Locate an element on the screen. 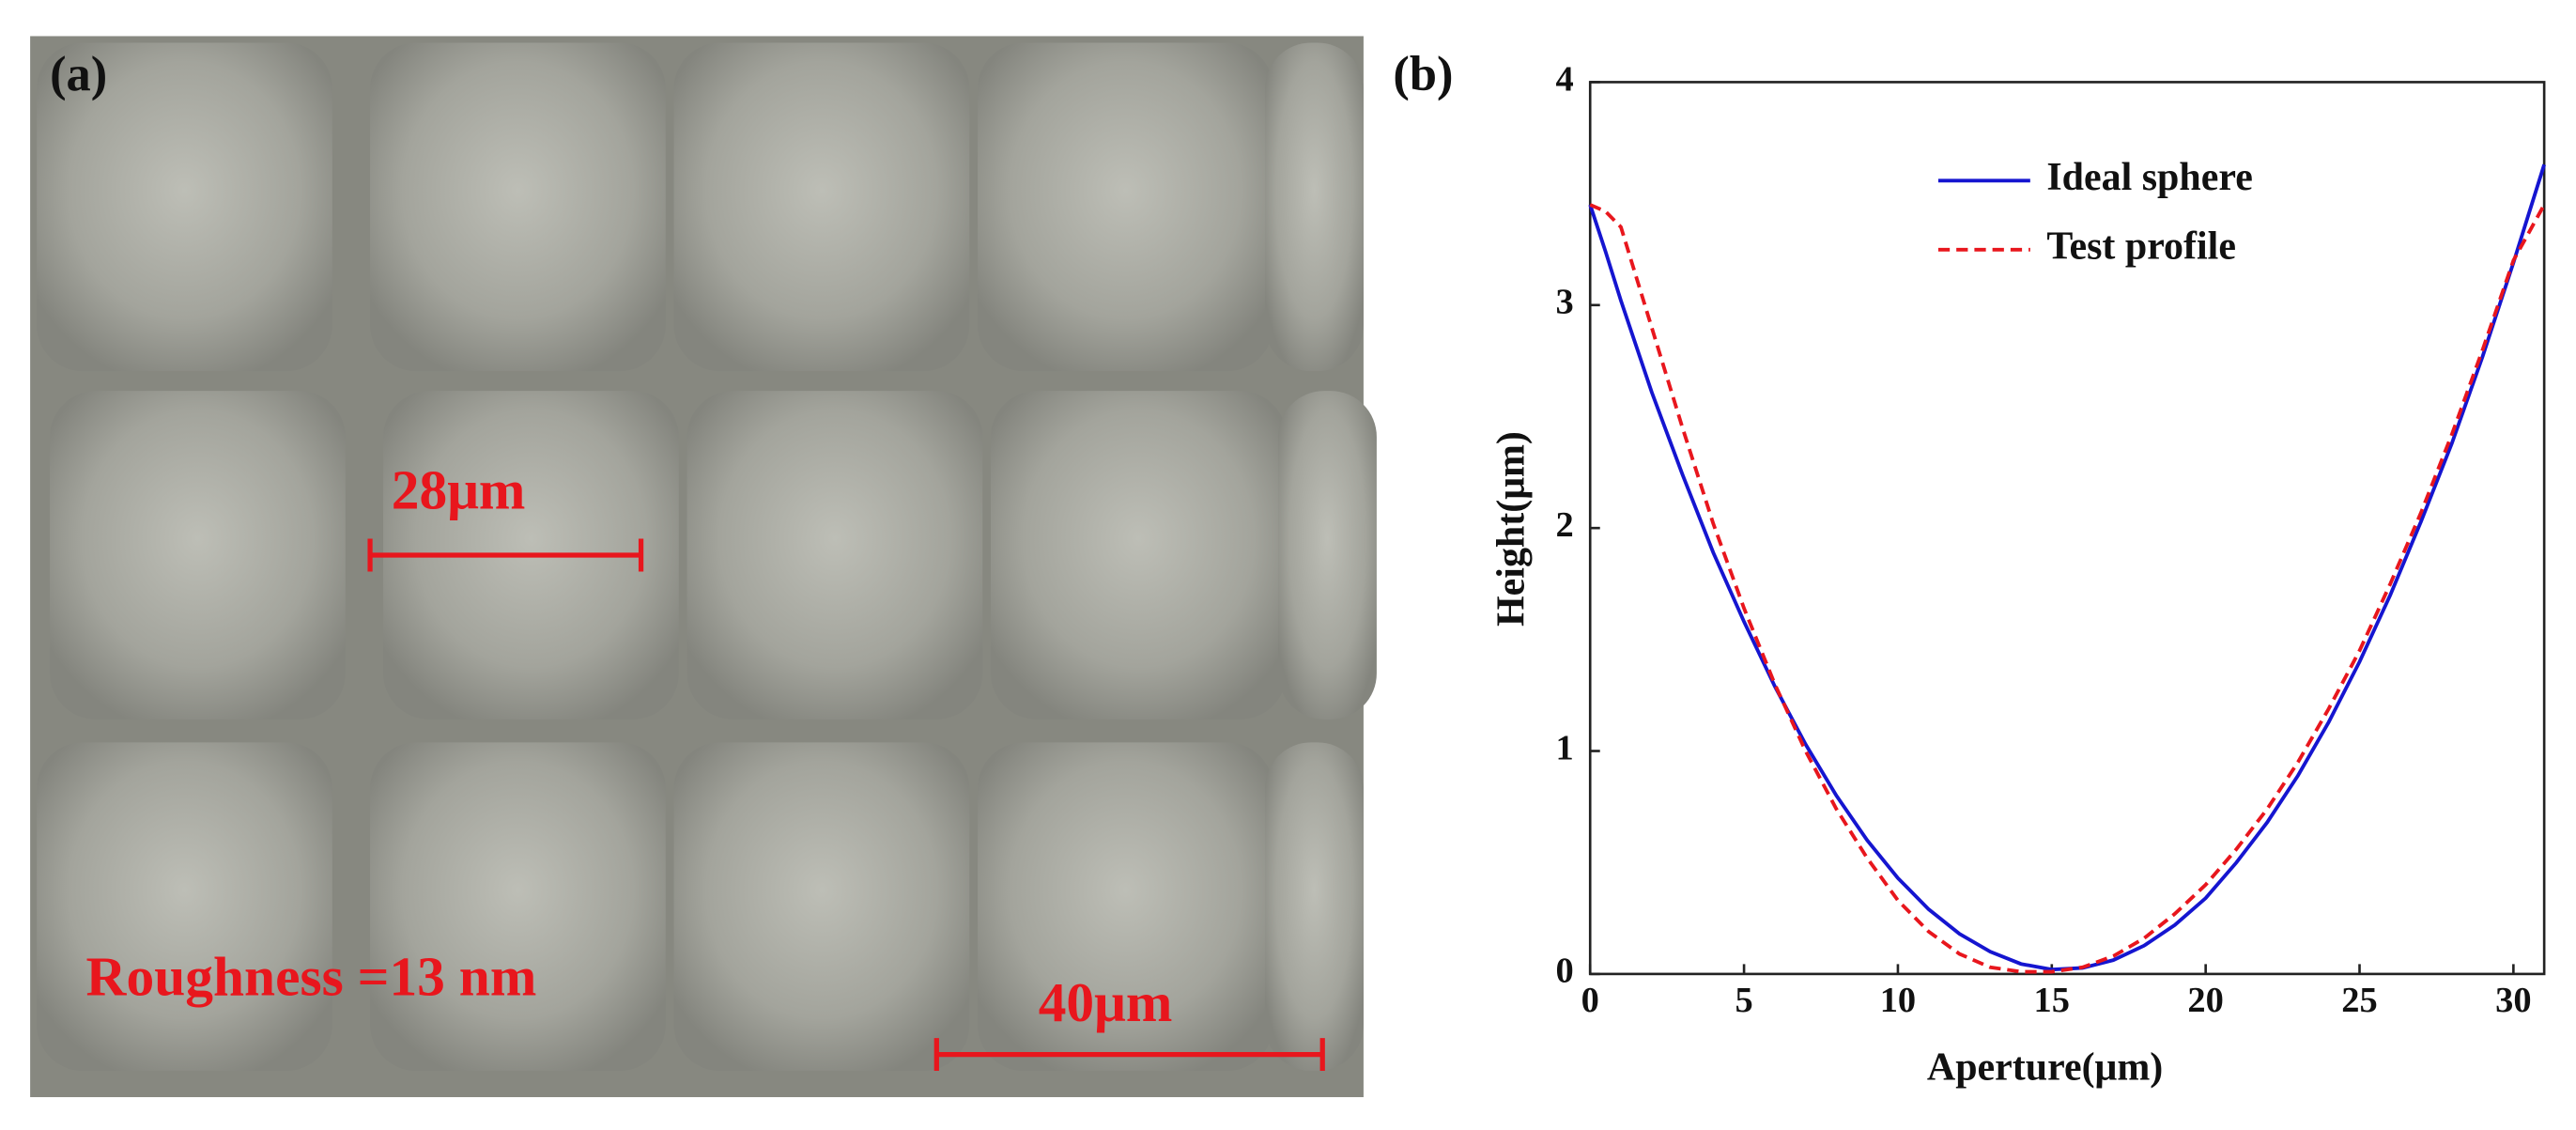 The width and height of the screenshot is (2576, 1130). x-tick-label: 5 is located at coordinates (1743, 1001).